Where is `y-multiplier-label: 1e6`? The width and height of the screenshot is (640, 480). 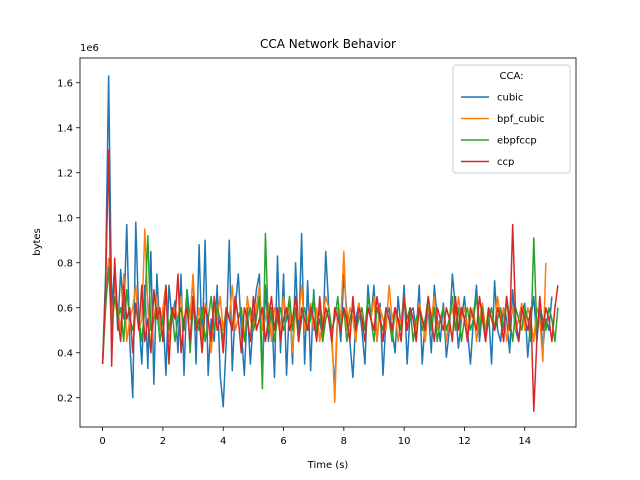
y-multiplier-label: 1e6 is located at coordinates (89, 48).